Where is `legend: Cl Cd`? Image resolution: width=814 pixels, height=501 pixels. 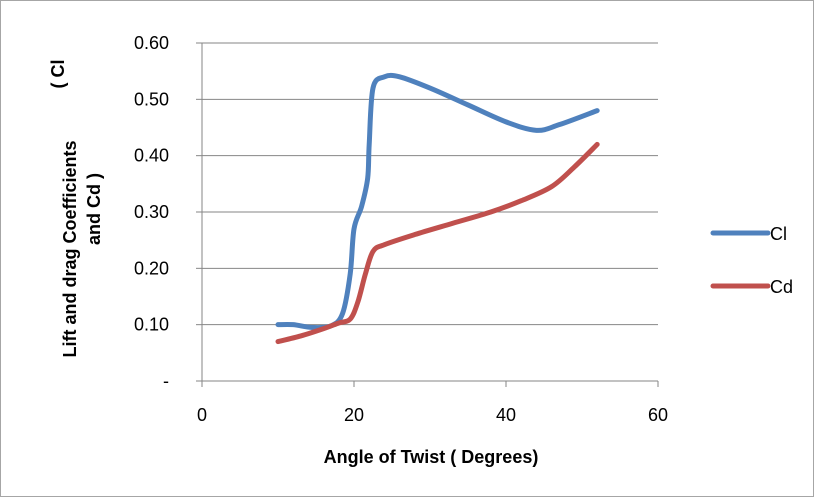
legend: Cl Cd is located at coordinates (751, 260).